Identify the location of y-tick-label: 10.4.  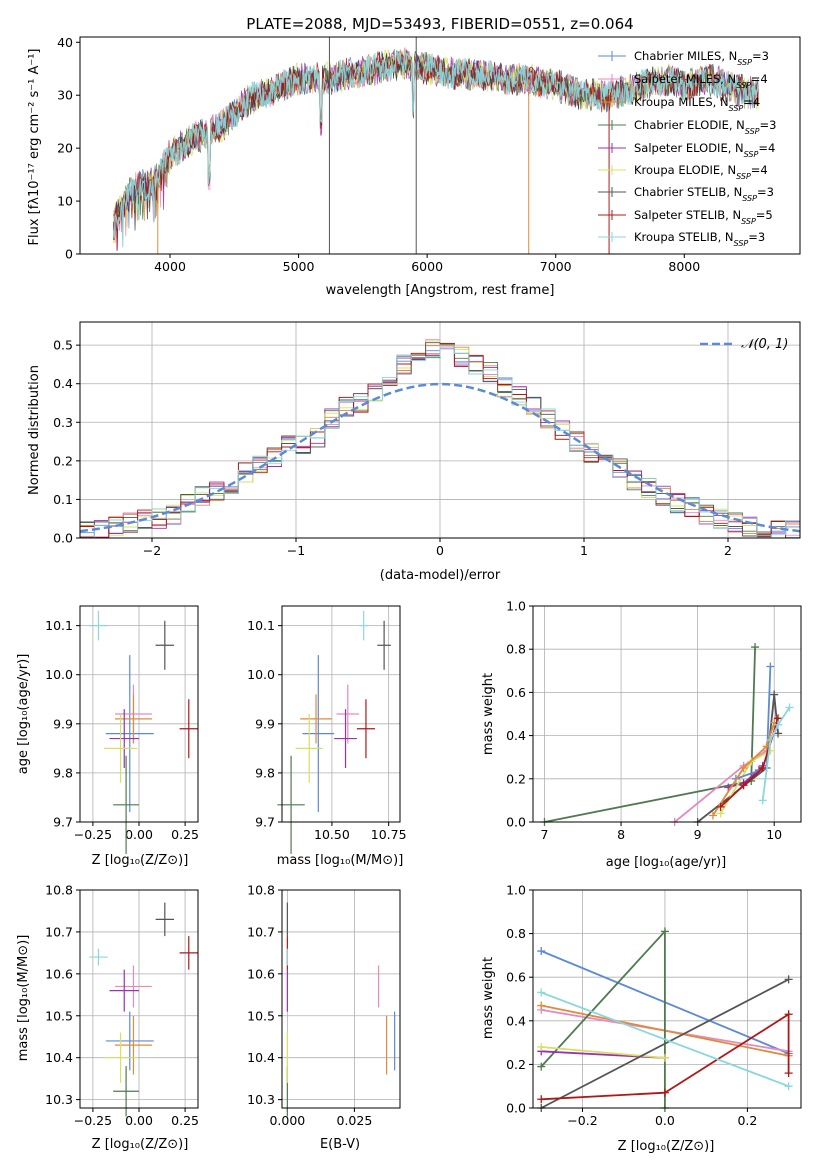
(59, 1057).